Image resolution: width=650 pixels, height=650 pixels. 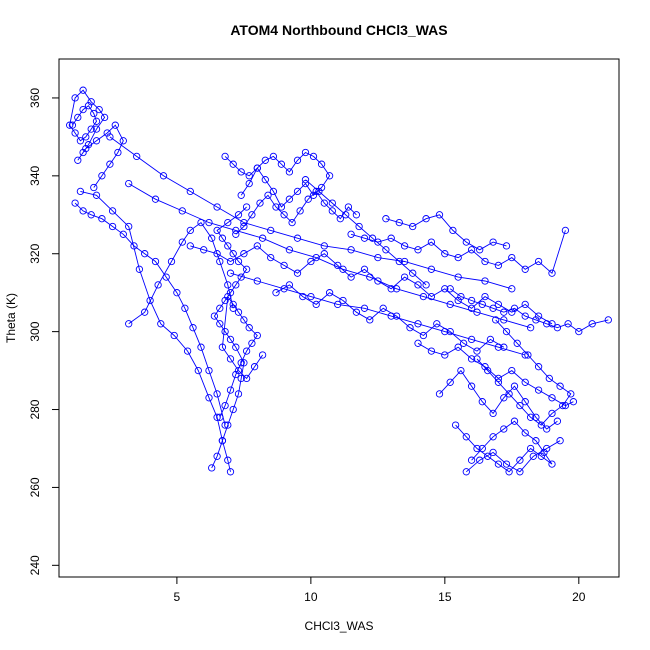 What do you see at coordinates (35, 176) in the screenshot?
I see `y-tick-label: 340` at bounding box center [35, 176].